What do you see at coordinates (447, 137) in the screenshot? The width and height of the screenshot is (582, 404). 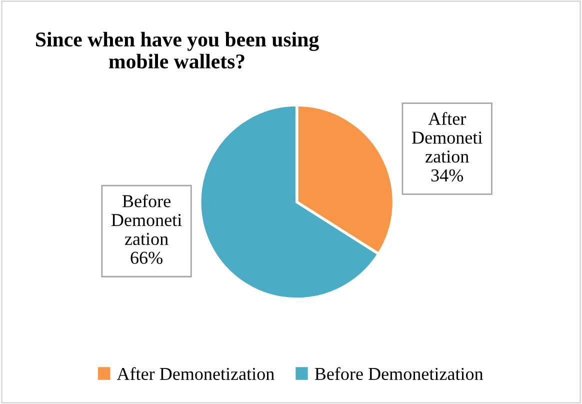 I see `slice-label: After Demonetization` at bounding box center [447, 137].